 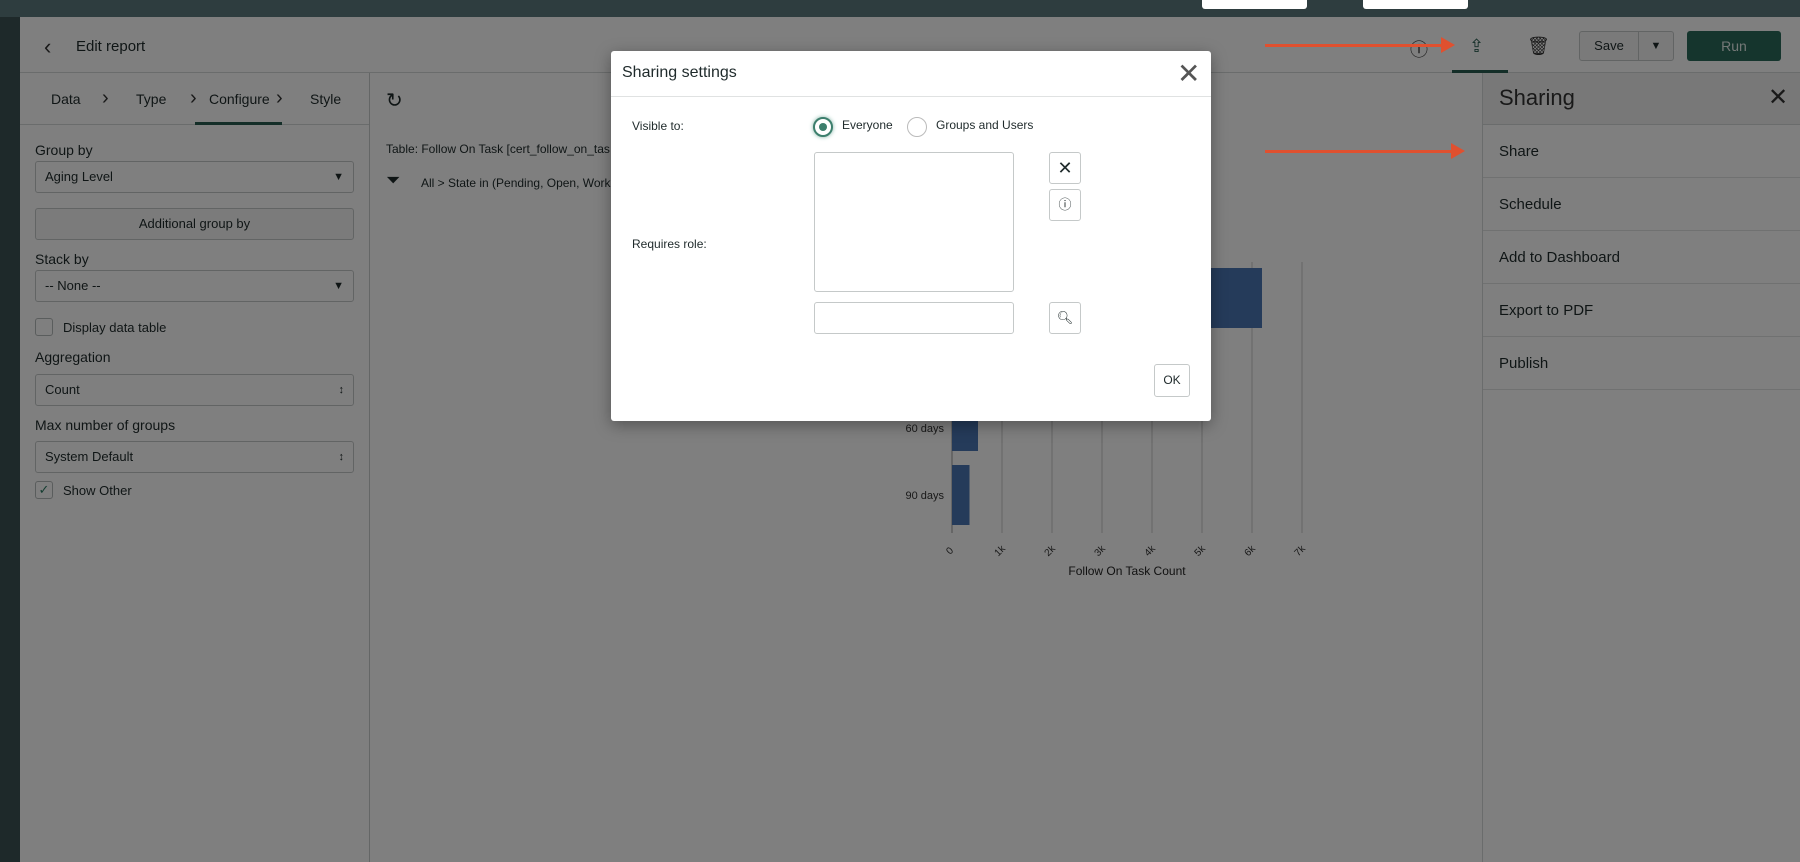 I want to click on dialog-title: Sharing settings, so click(x=679, y=72).